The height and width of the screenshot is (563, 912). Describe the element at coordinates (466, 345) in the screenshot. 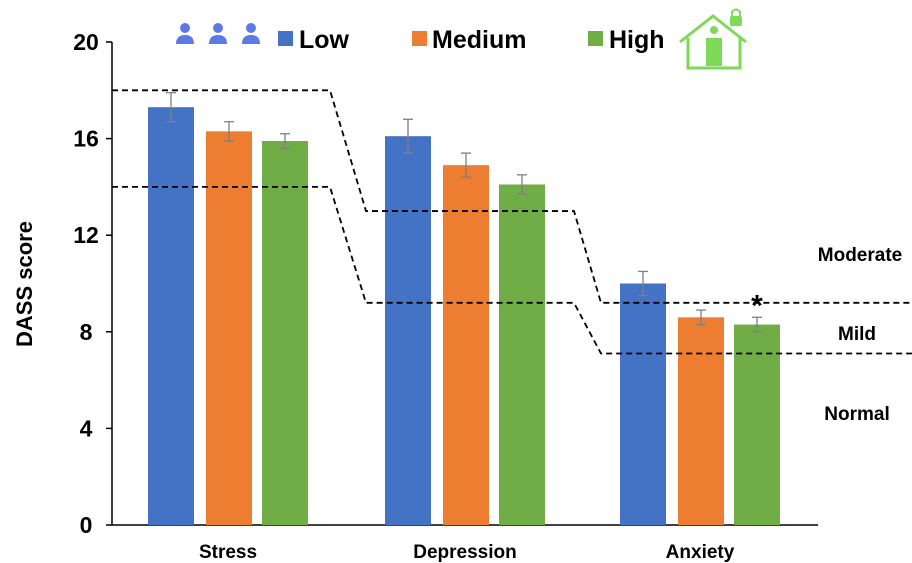

I see `bar-medium-depression` at that location.